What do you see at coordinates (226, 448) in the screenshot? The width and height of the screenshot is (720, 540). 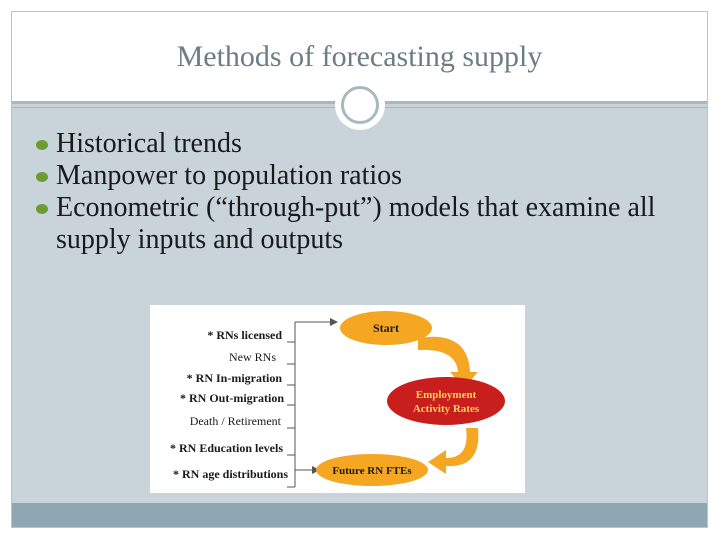 I see `input-rn-education-levels: * RN Education levels` at bounding box center [226, 448].